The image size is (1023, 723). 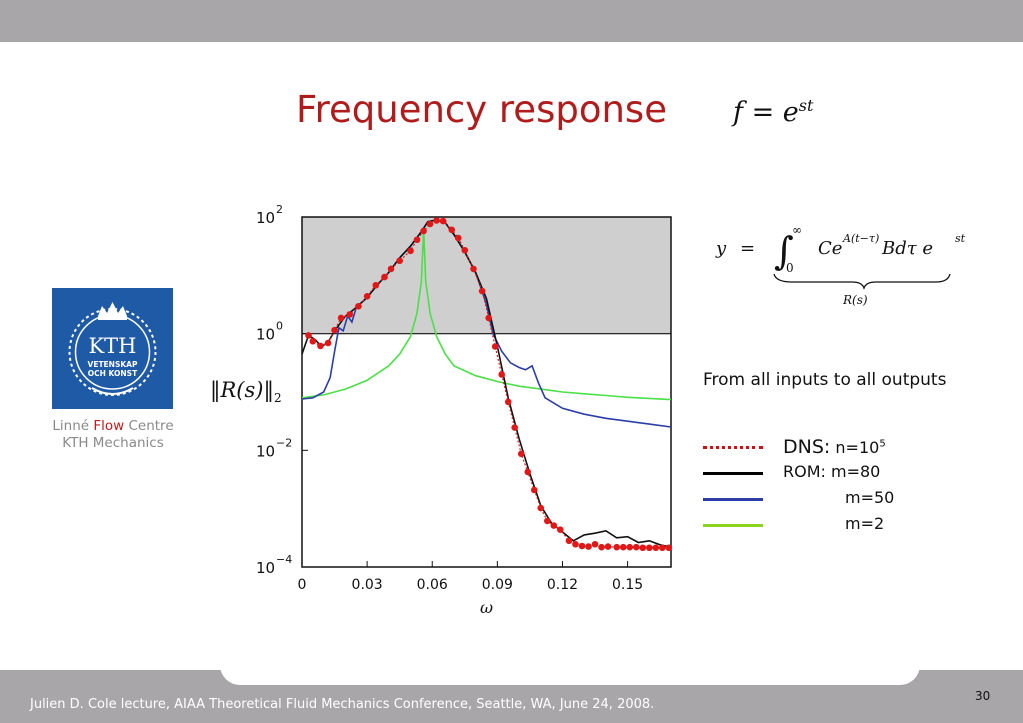 What do you see at coordinates (860, 238) in the screenshot?
I see `svg-text: A(t−τ)` at bounding box center [860, 238].